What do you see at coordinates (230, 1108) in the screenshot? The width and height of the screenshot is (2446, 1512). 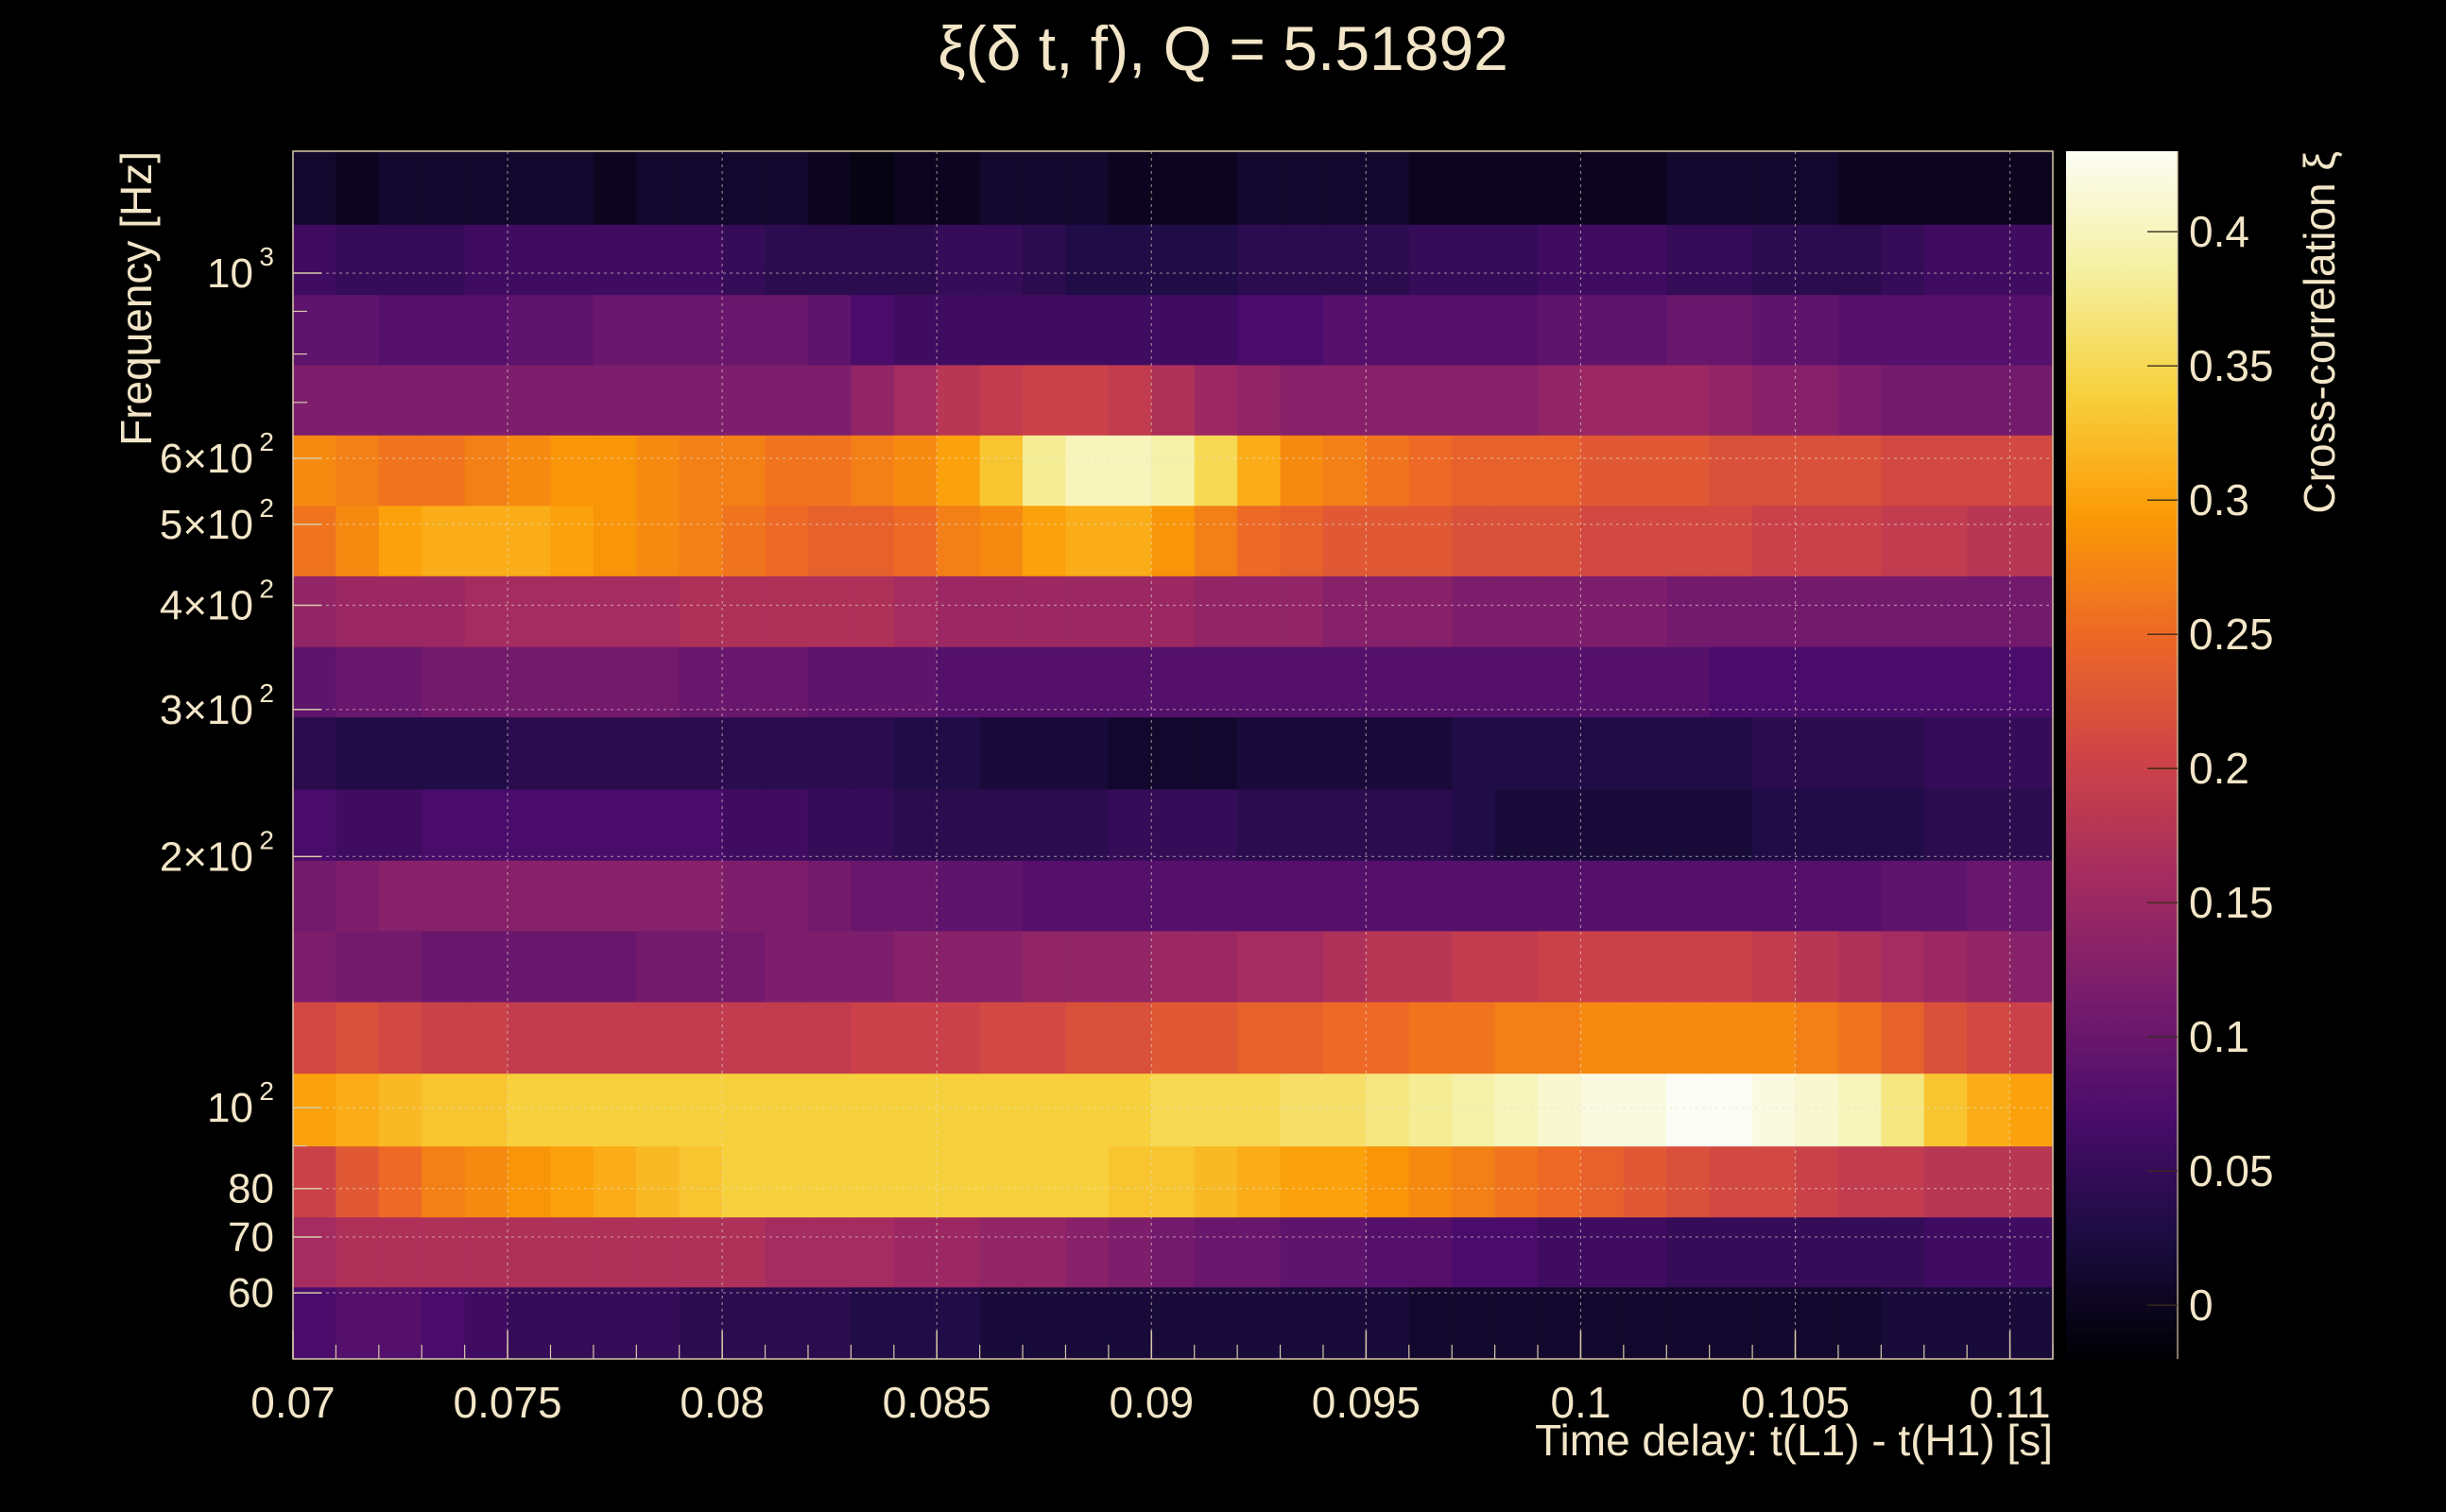 I see `y-tick-label: 10` at bounding box center [230, 1108].